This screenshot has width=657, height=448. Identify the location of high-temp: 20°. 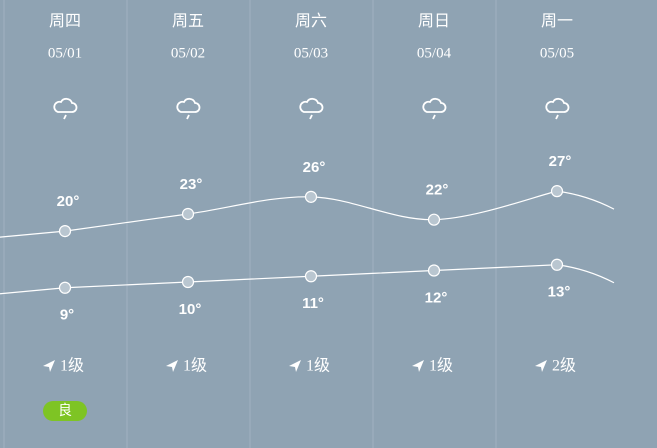
(68, 201).